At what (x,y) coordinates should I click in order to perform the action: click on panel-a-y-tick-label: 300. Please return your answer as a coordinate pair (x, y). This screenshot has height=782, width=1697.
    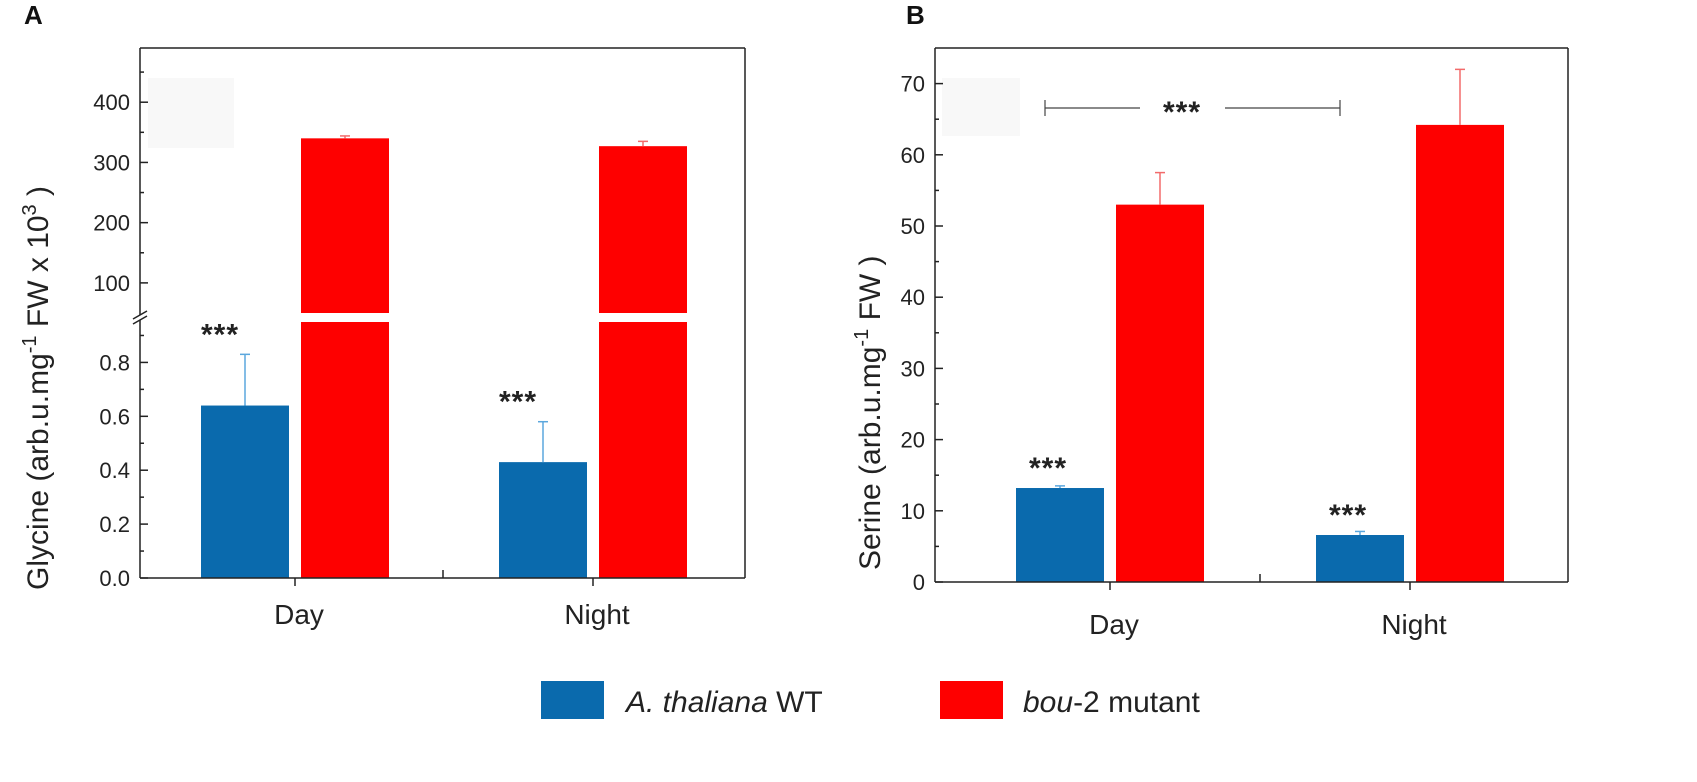
    Looking at the image, I should click on (111, 162).